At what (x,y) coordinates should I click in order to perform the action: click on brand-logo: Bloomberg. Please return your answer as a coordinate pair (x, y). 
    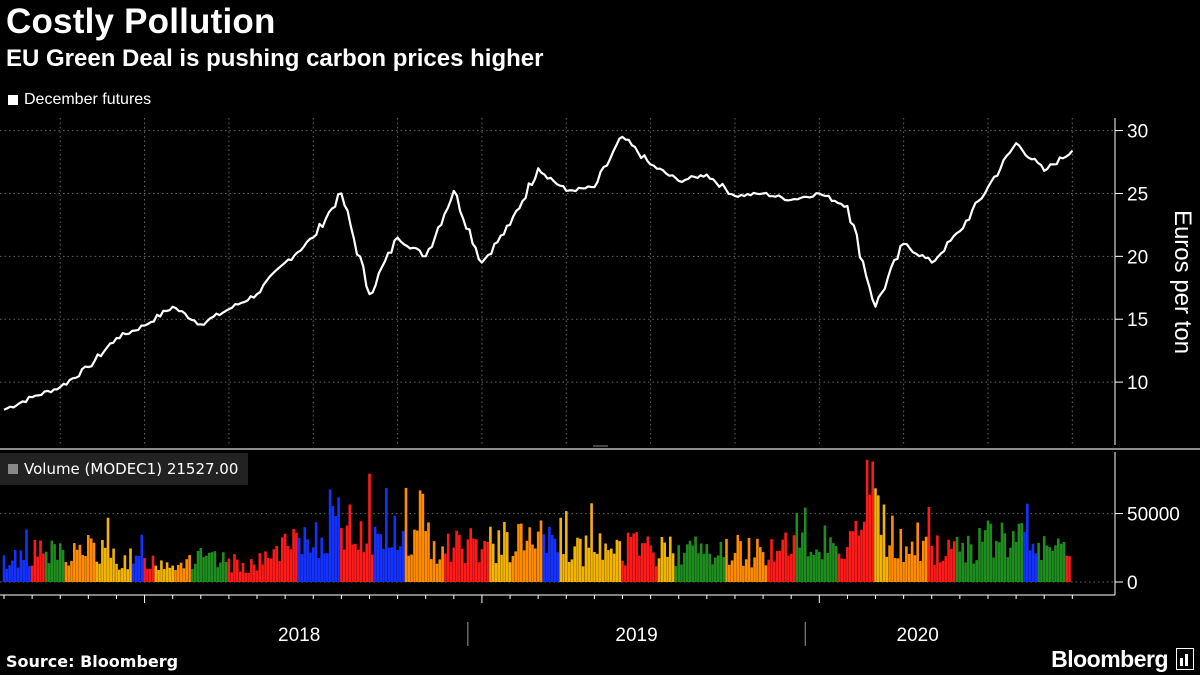
    Looking at the image, I should click on (1109, 659).